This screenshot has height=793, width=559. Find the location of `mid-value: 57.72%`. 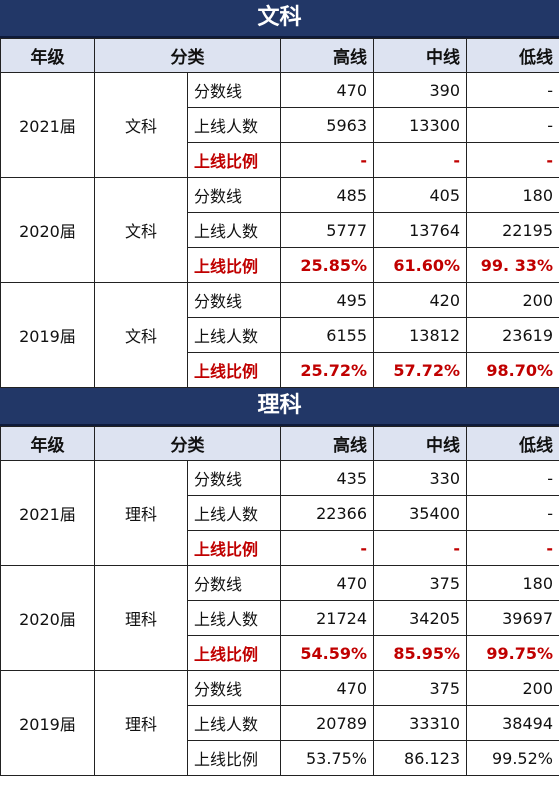

mid-value: 57.72% is located at coordinates (420, 370).